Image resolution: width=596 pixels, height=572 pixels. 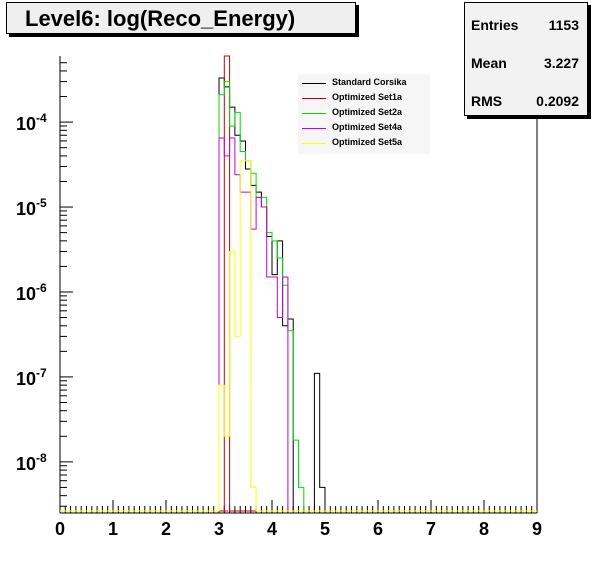 What do you see at coordinates (60, 529) in the screenshot?
I see `x-tick-label: 0` at bounding box center [60, 529].